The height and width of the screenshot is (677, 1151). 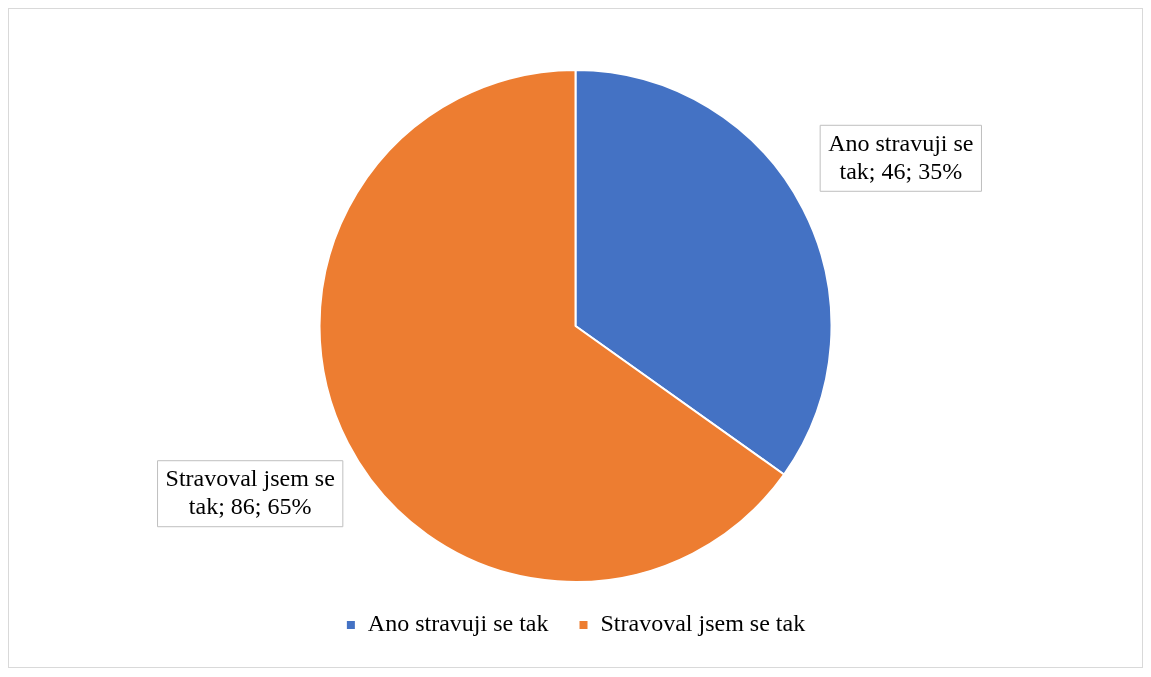 What do you see at coordinates (901, 156) in the screenshot?
I see `data-label: Ano stravuji se tak; 46; 35%` at bounding box center [901, 156].